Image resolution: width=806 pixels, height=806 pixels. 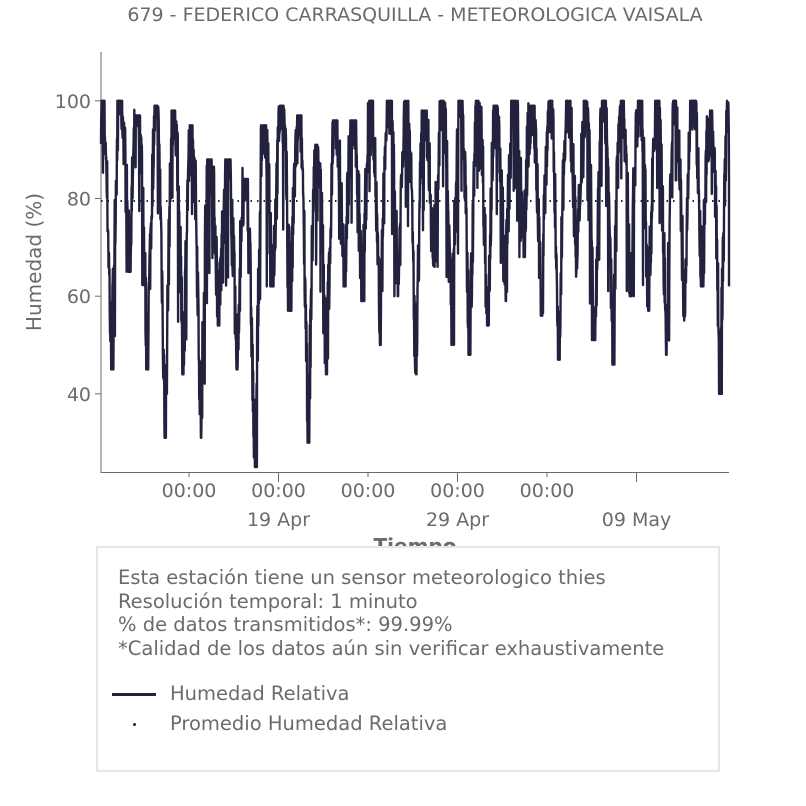 I want to click on y-tick-label-40: 40, so click(x=79, y=395).